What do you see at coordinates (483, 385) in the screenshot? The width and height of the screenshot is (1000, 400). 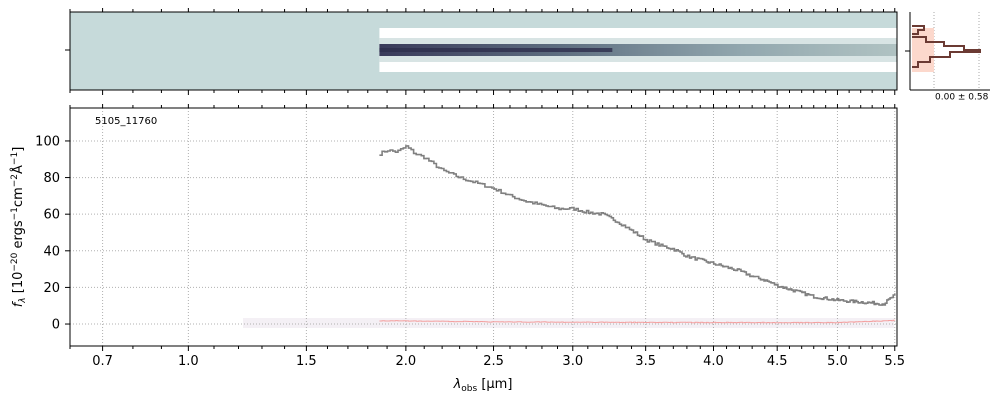 I see `x-axis-label: λobs [μm]` at bounding box center [483, 385].